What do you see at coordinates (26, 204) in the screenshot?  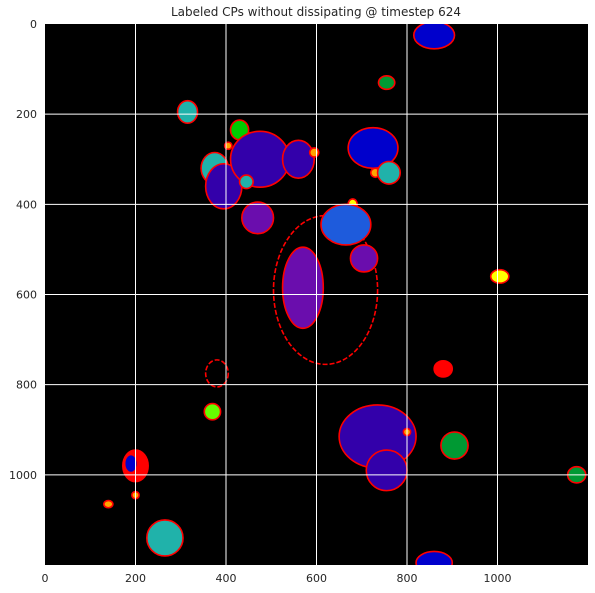 I see `y-tick-label-2: 400` at bounding box center [26, 204].